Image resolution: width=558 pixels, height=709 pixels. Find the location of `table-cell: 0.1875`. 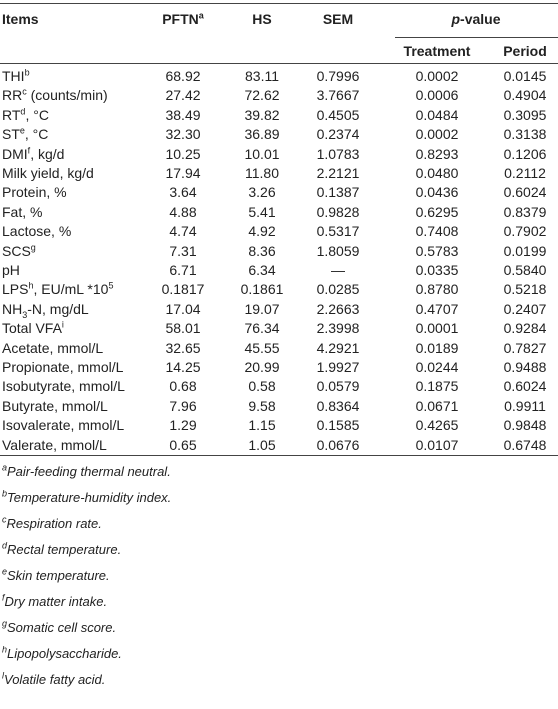

table-cell: 0.1875 is located at coordinates (437, 386).